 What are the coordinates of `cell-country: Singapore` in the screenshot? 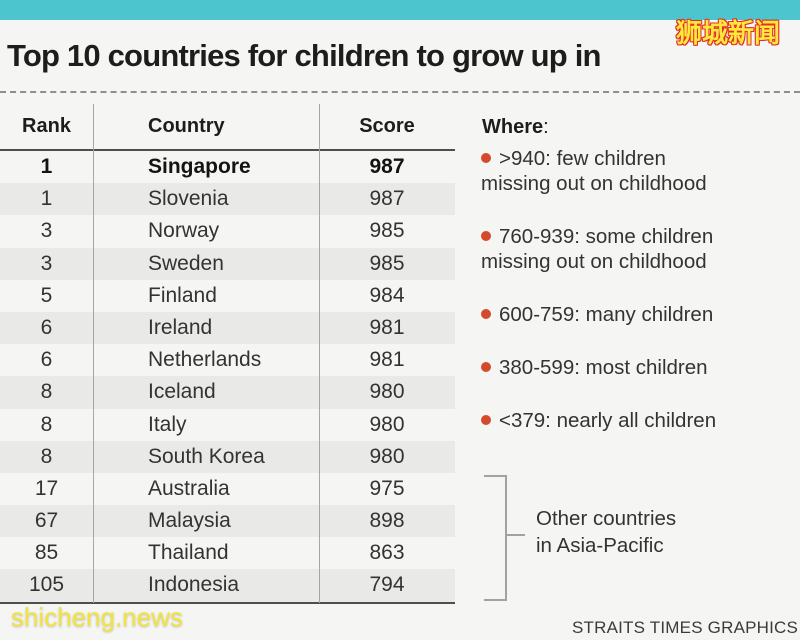 It's located at (199, 166).